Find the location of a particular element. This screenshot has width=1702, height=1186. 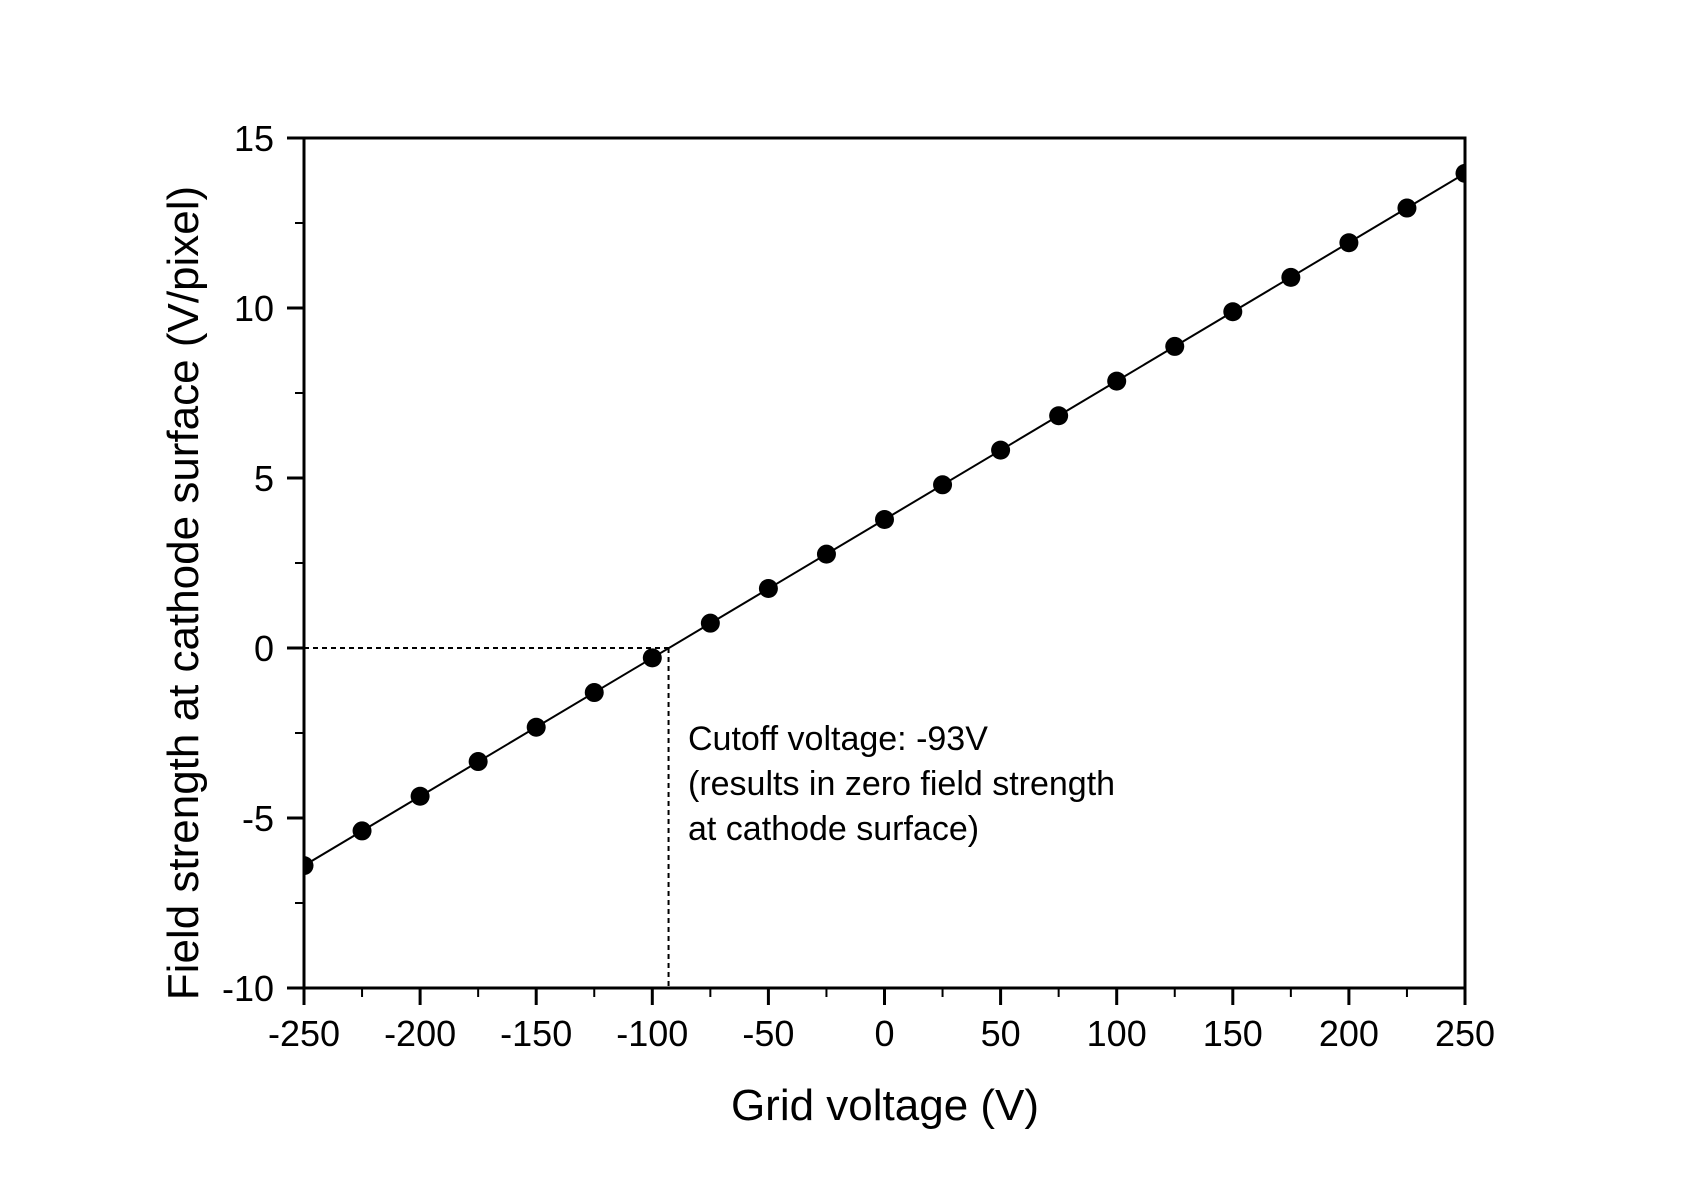

cutoff-reference-lines is located at coordinates (487, 817).